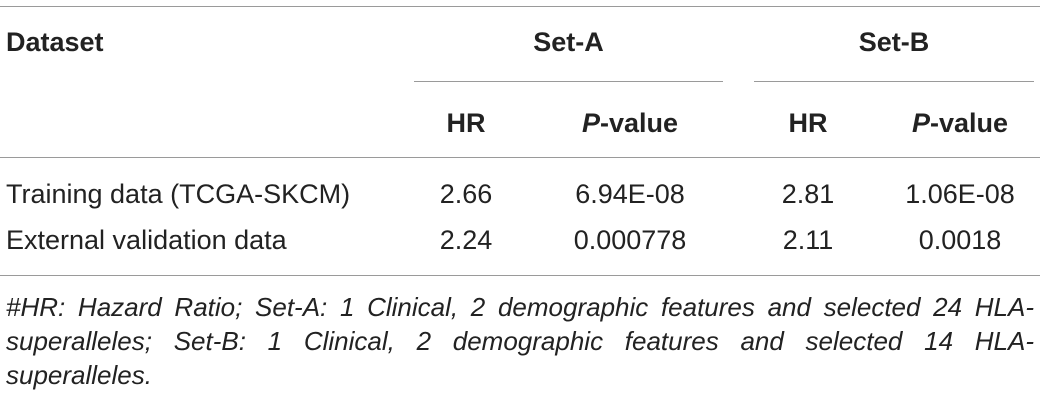 The width and height of the screenshot is (1040, 400). I want to click on row-1-set-b-pvalue: 1.06E-08, so click(960, 194).